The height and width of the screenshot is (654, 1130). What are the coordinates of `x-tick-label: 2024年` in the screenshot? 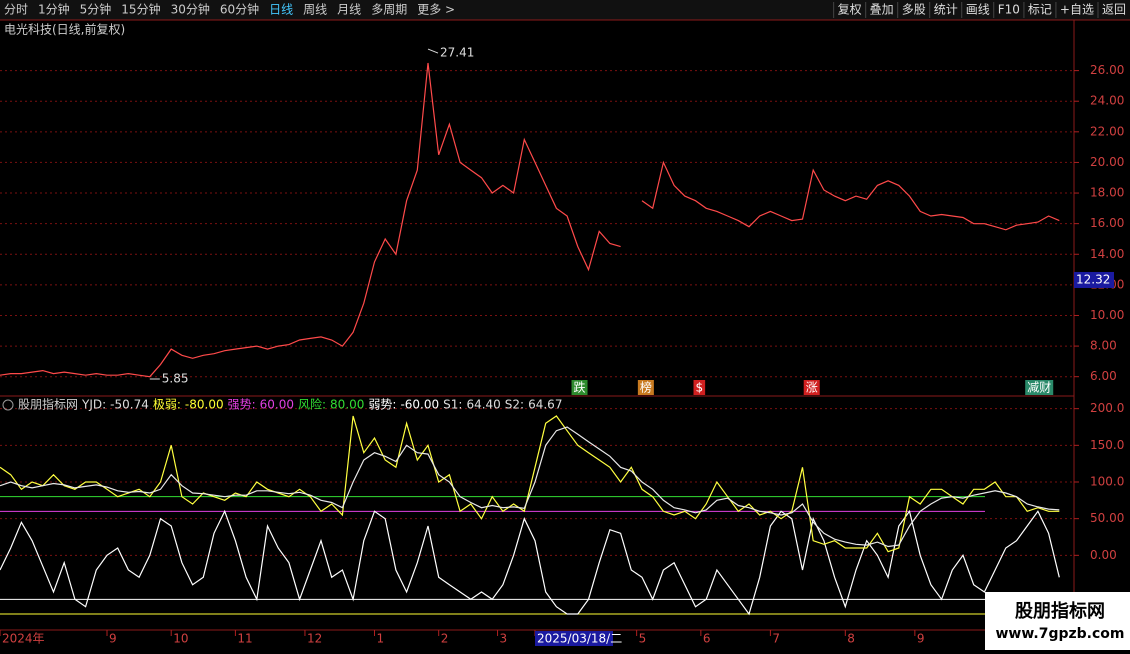 It's located at (23, 639).